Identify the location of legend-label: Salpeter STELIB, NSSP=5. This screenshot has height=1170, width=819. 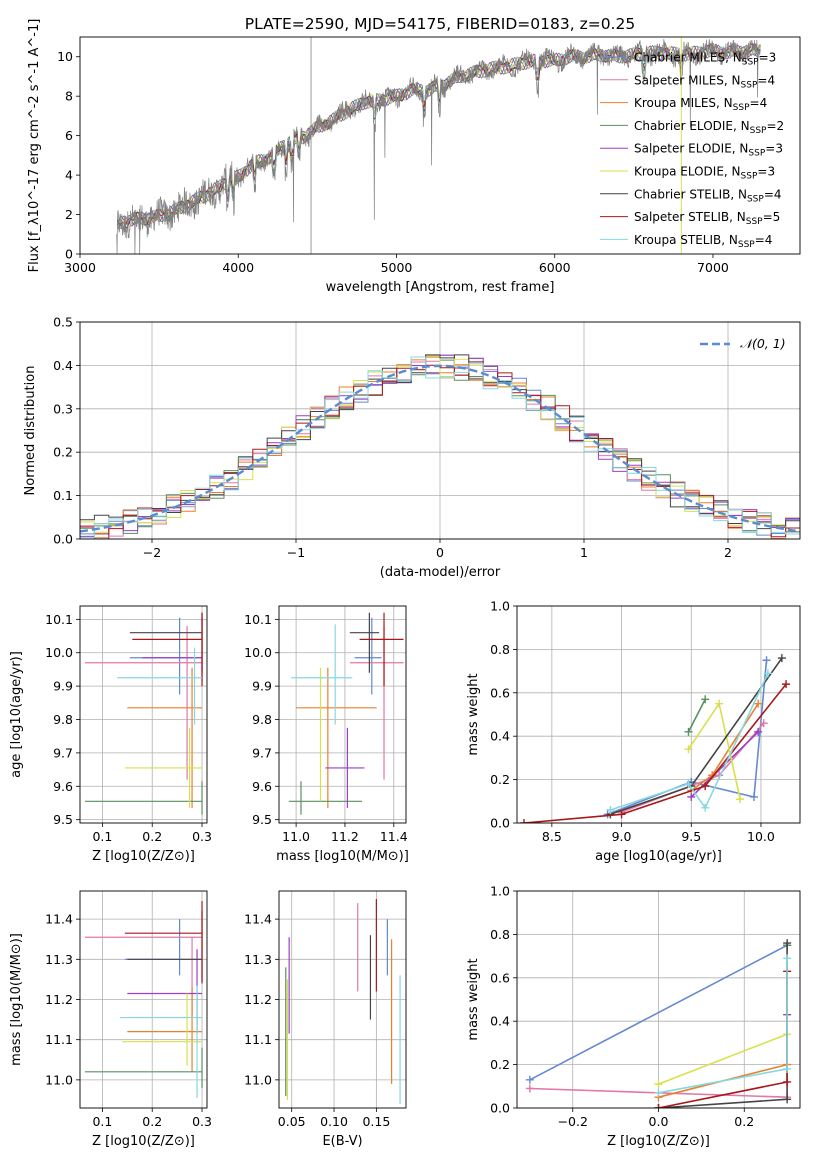
(707, 218).